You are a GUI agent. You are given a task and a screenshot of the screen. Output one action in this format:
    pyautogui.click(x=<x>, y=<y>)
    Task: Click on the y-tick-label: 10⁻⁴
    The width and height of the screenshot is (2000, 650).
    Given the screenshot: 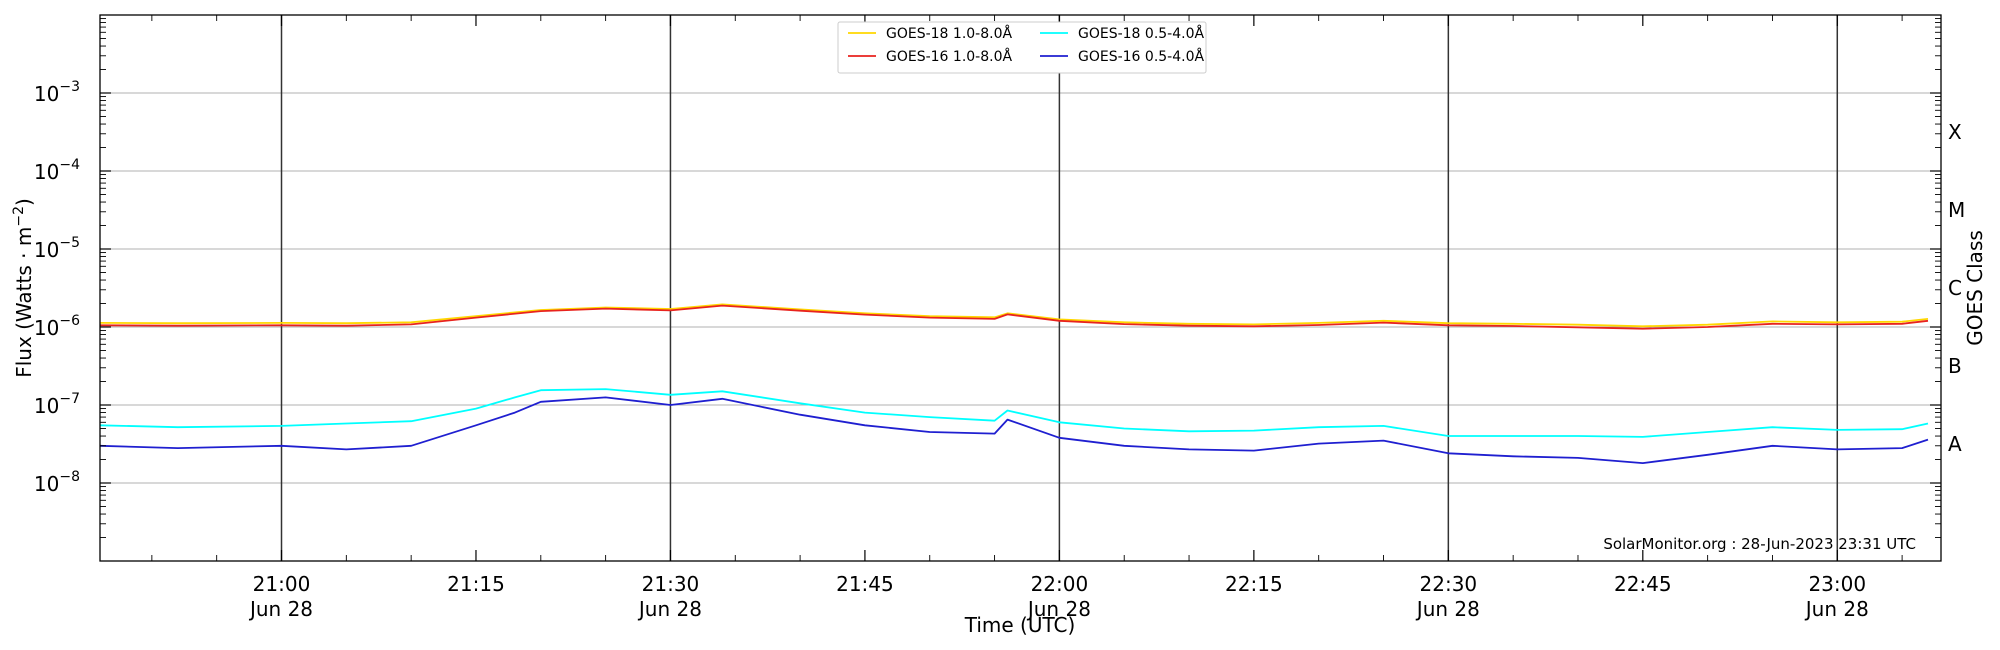 What is the action you would take?
    pyautogui.click(x=57, y=170)
    